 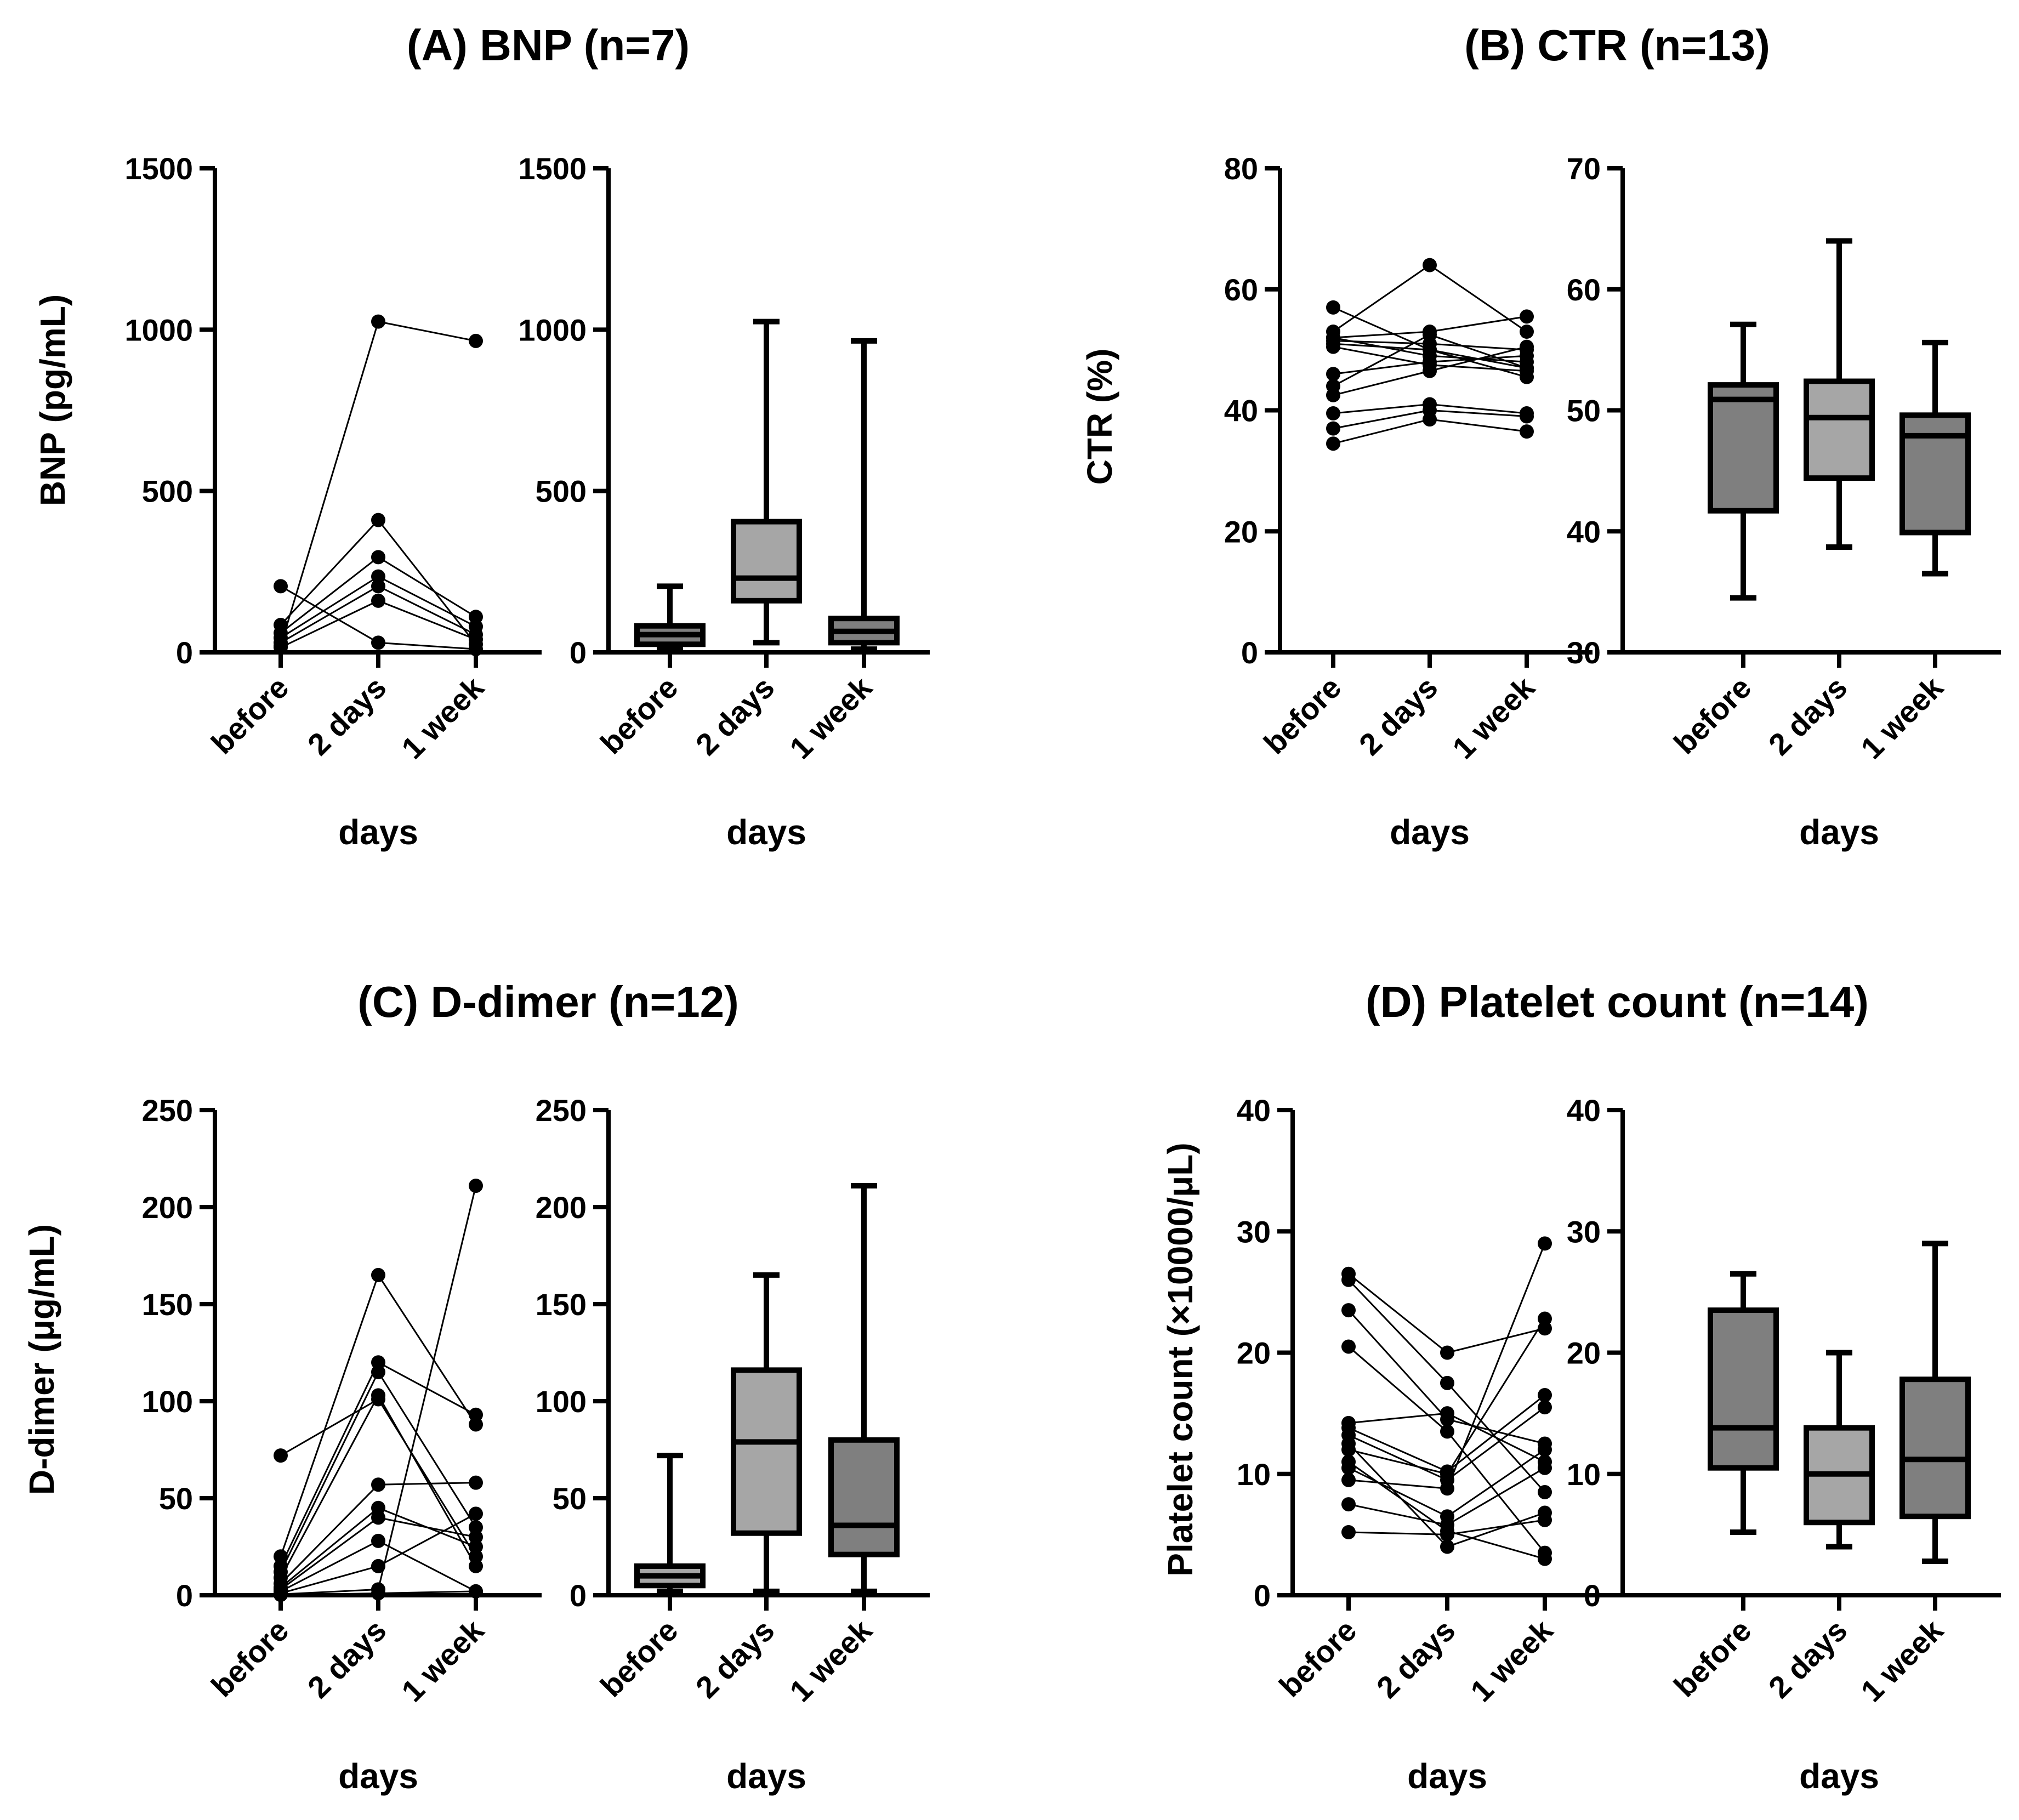 What do you see at coordinates (570, 1499) in the screenshot?
I see `panel-c-box-y-tick-label: 50` at bounding box center [570, 1499].